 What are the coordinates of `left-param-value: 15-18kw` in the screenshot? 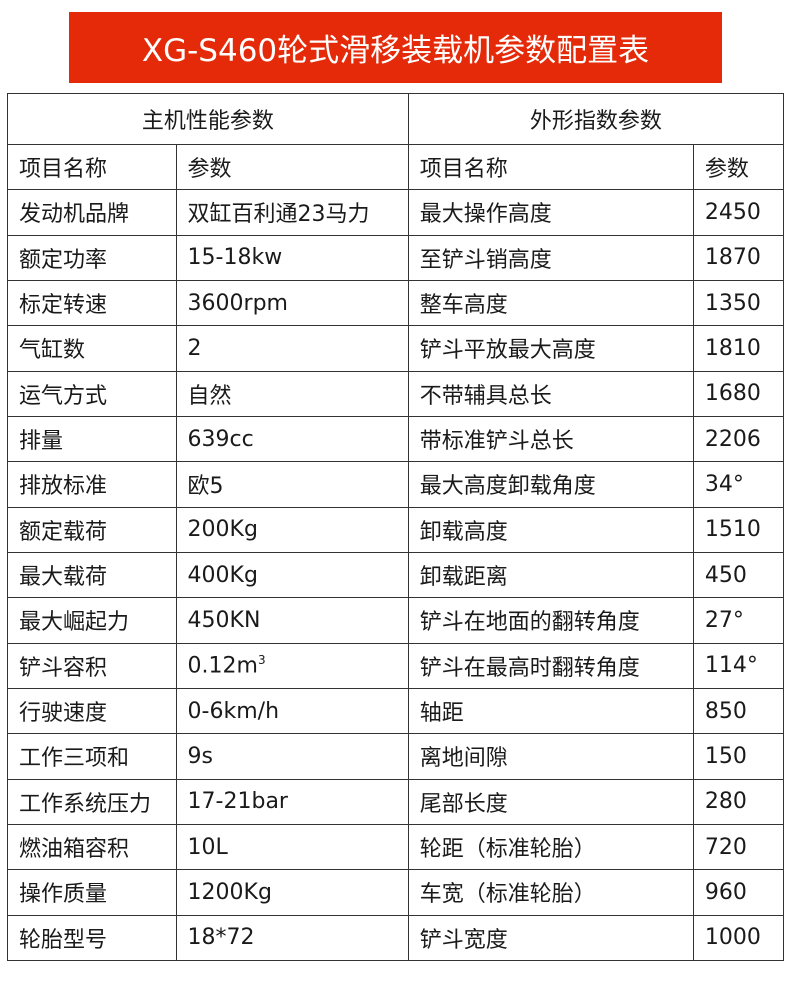 It's located at (292, 257).